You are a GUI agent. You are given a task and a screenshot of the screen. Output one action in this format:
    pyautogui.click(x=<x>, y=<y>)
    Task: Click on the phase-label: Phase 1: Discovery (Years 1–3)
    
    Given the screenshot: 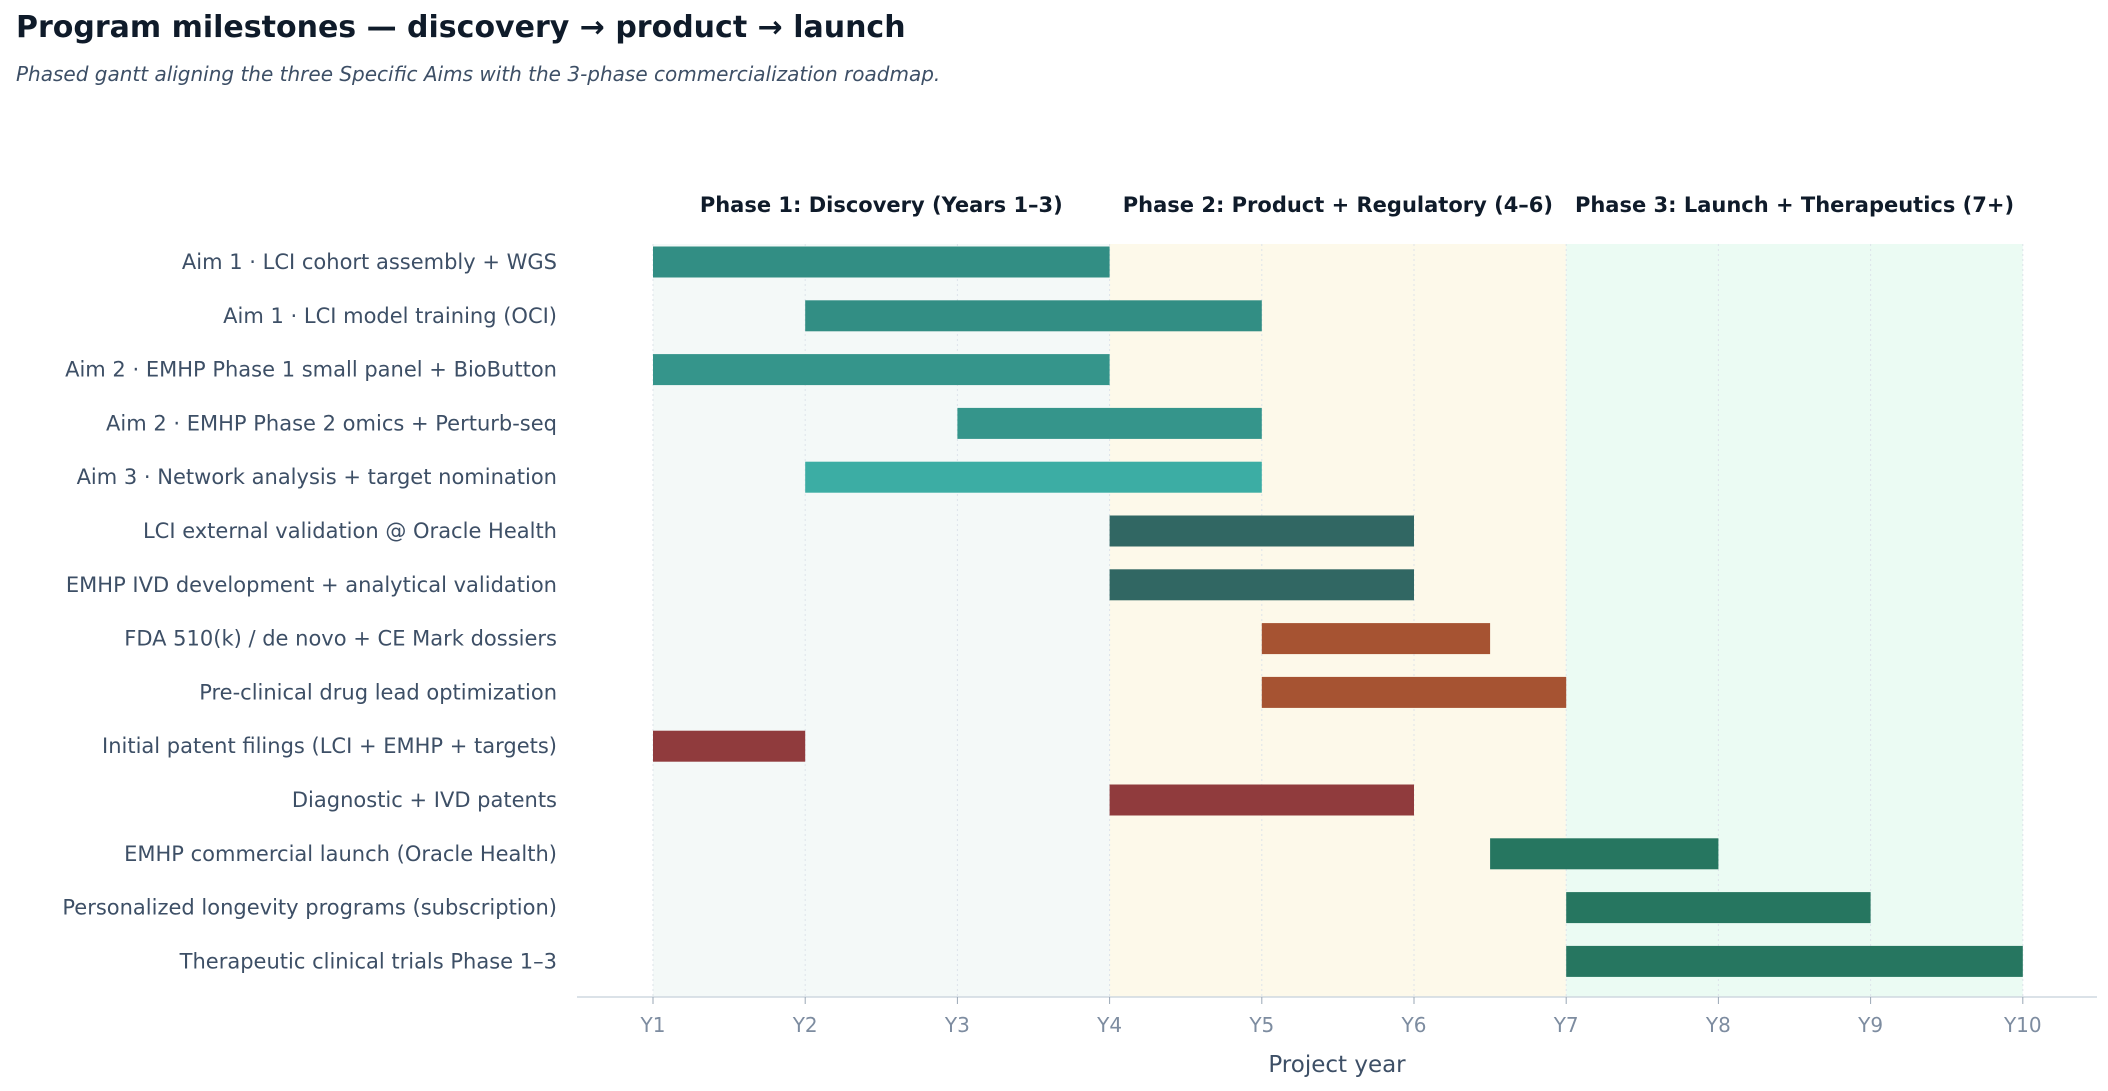 What is the action you would take?
    pyautogui.click(x=881, y=205)
    